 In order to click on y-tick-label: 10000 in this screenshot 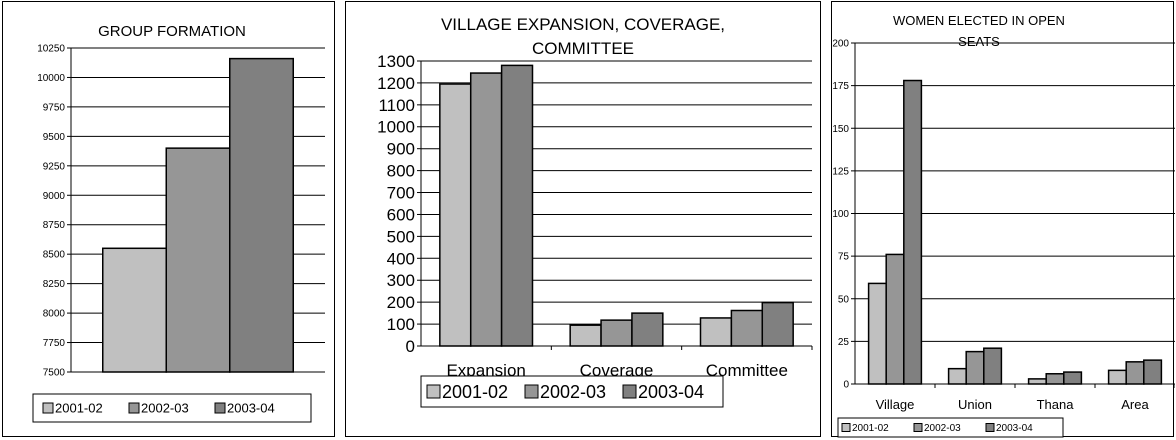, I will do `click(51, 78)`.